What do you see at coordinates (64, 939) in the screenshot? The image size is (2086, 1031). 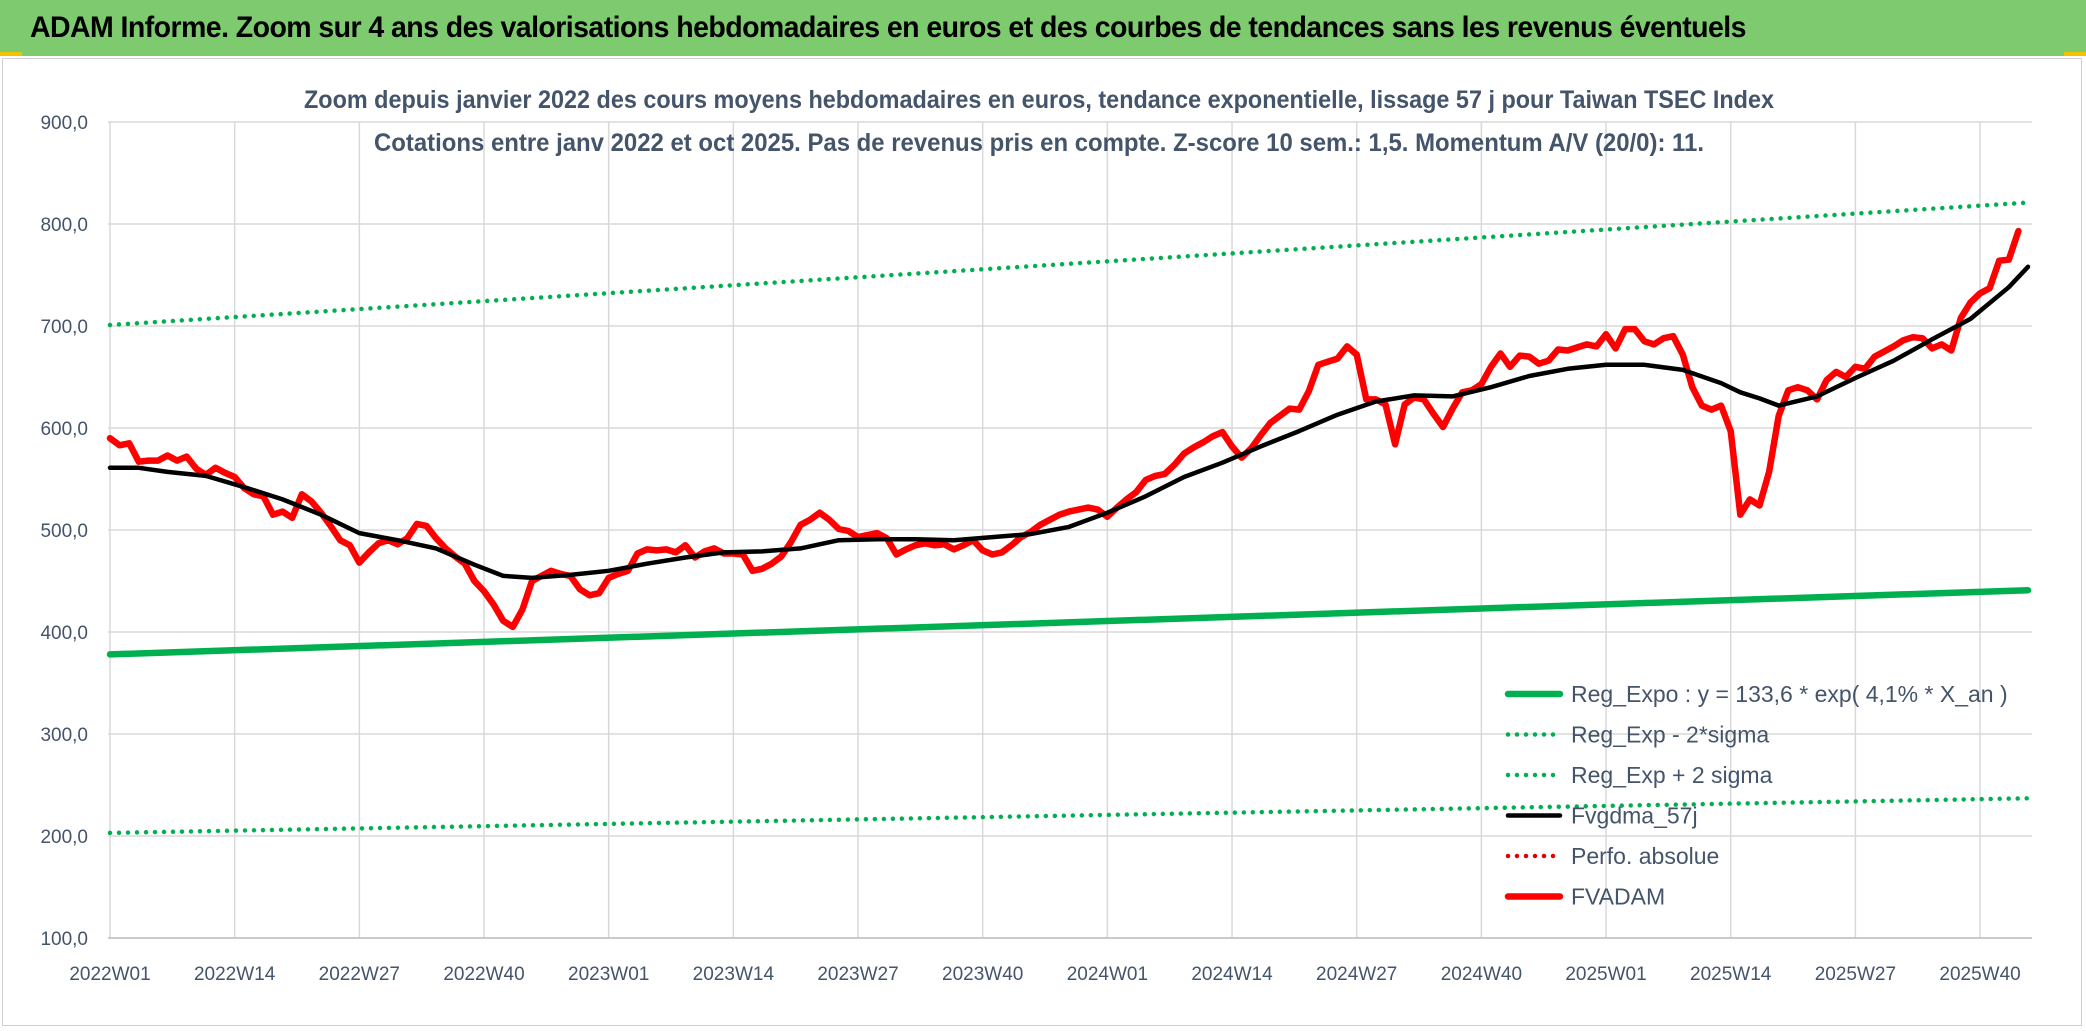 I see `y-tick-label: 100,0` at bounding box center [64, 939].